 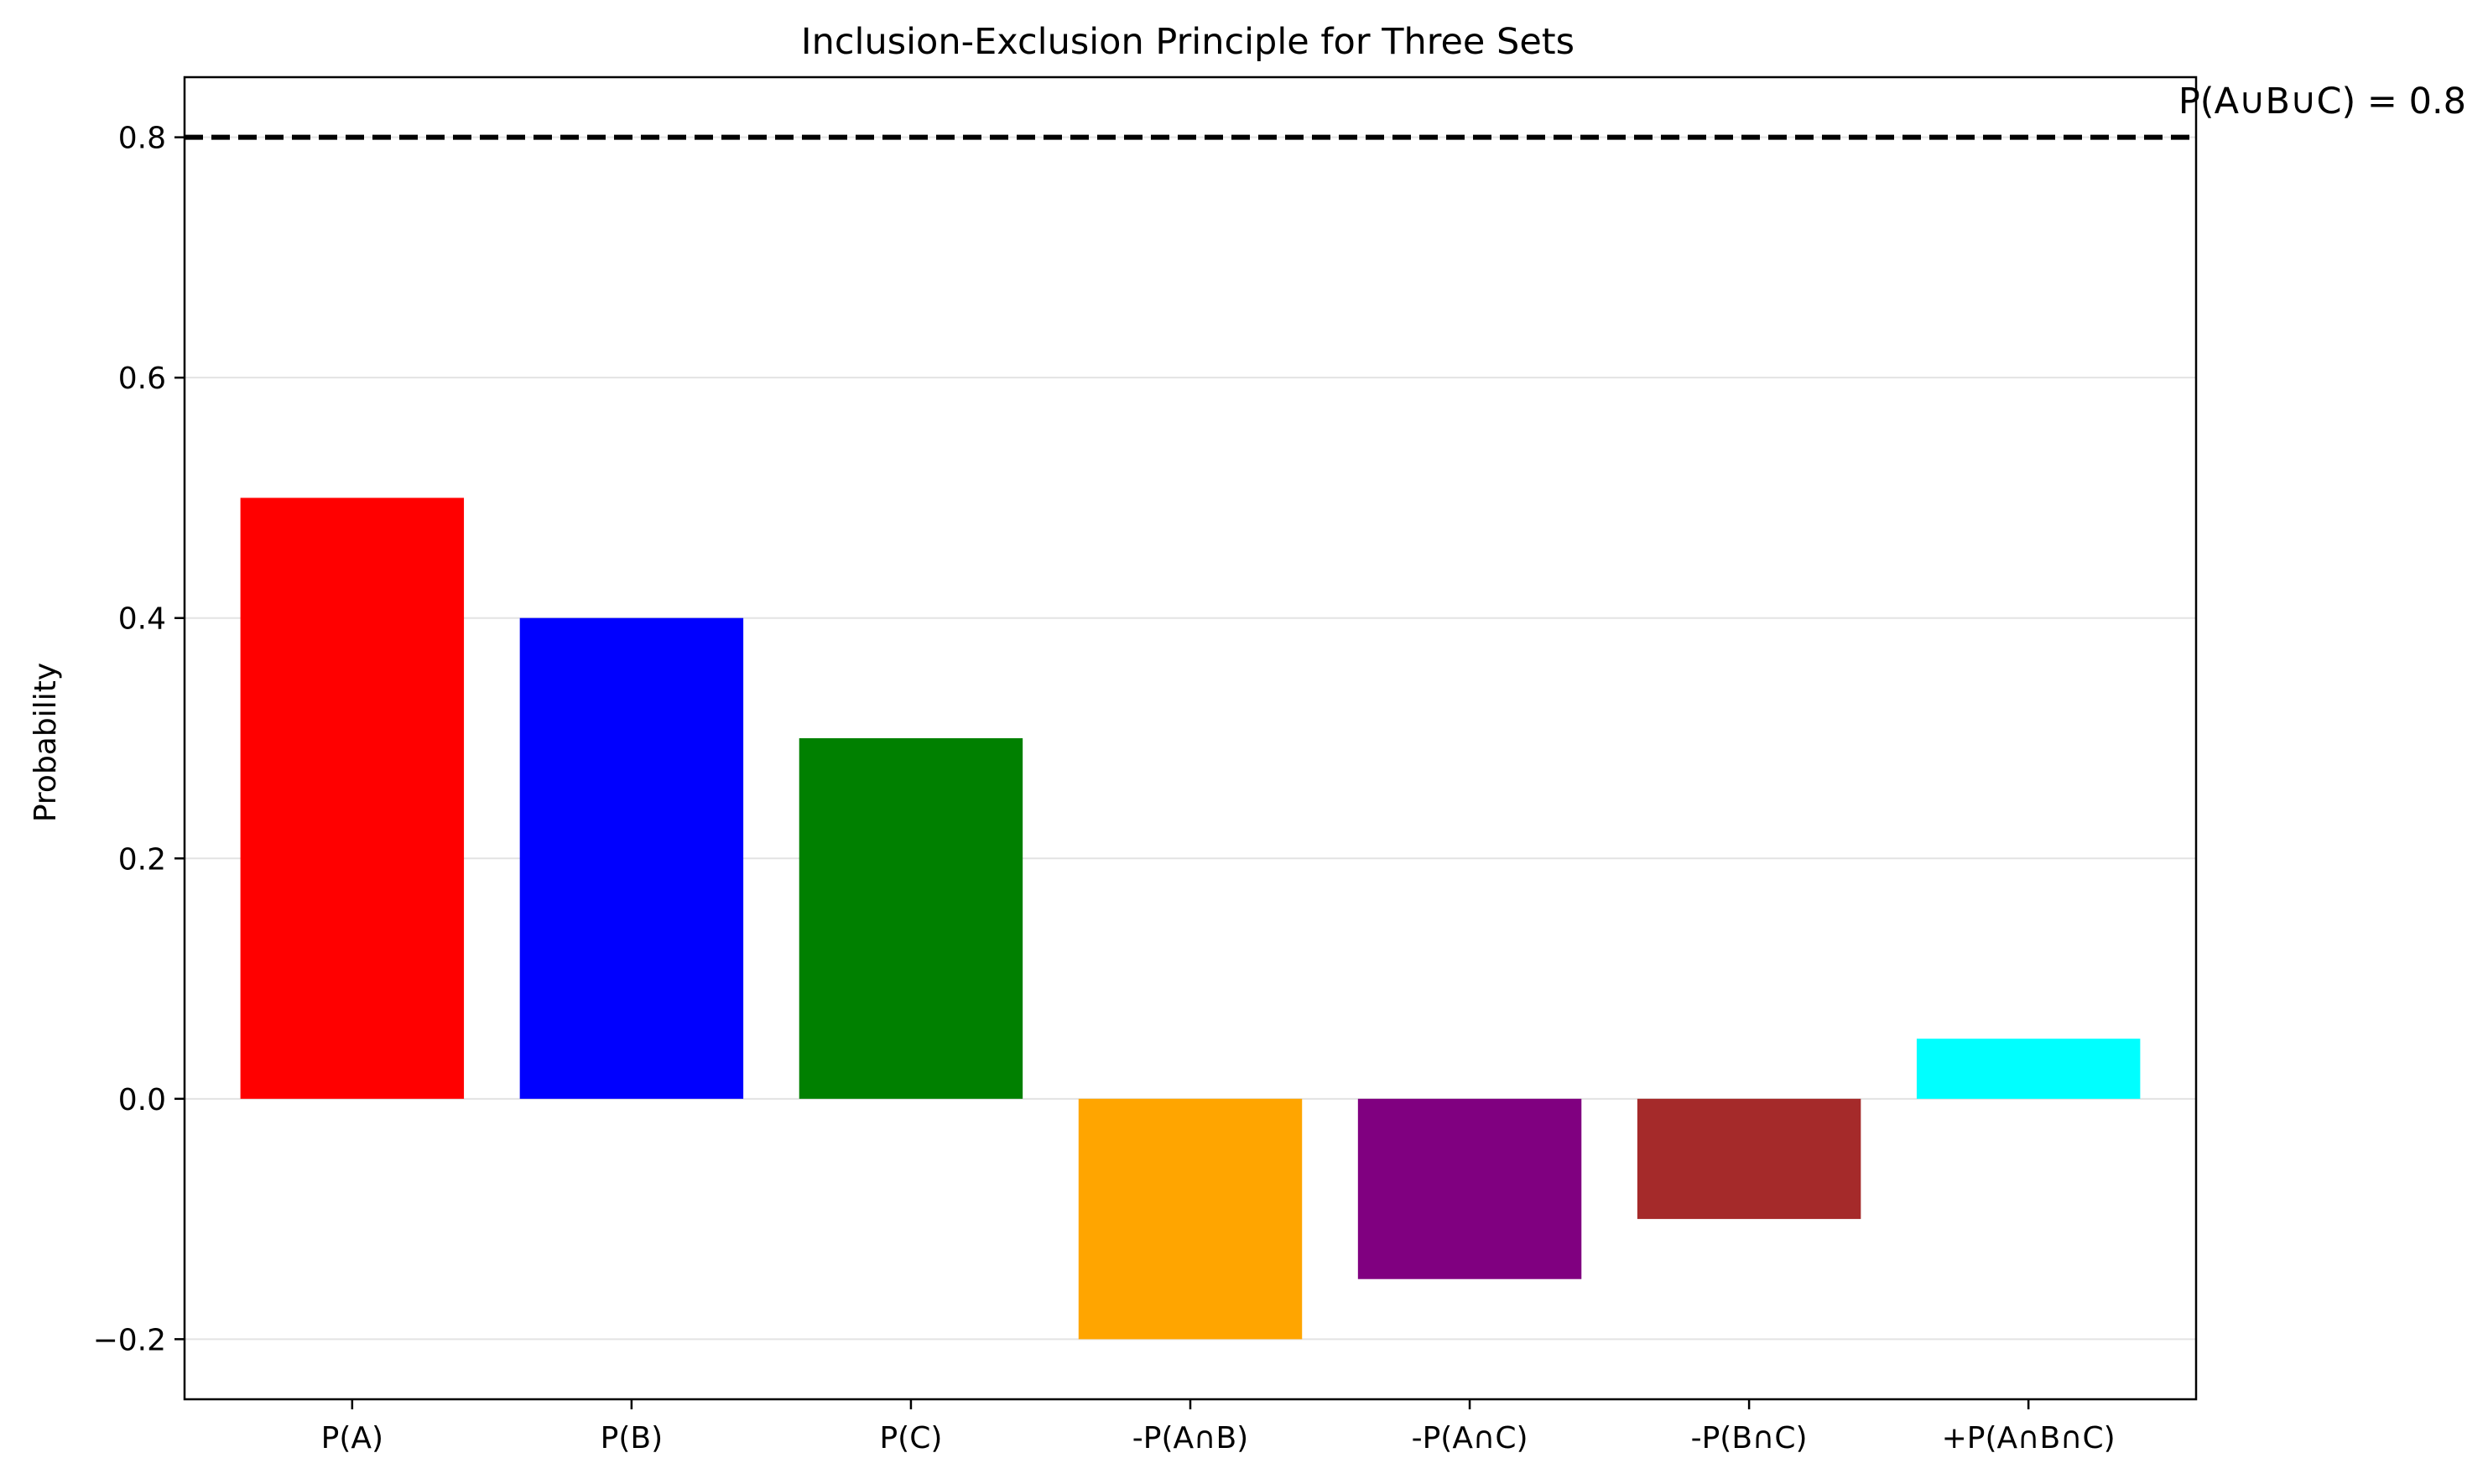 What do you see at coordinates (142, 1100) in the screenshot?
I see `y-tick-label-1: 0.0` at bounding box center [142, 1100].